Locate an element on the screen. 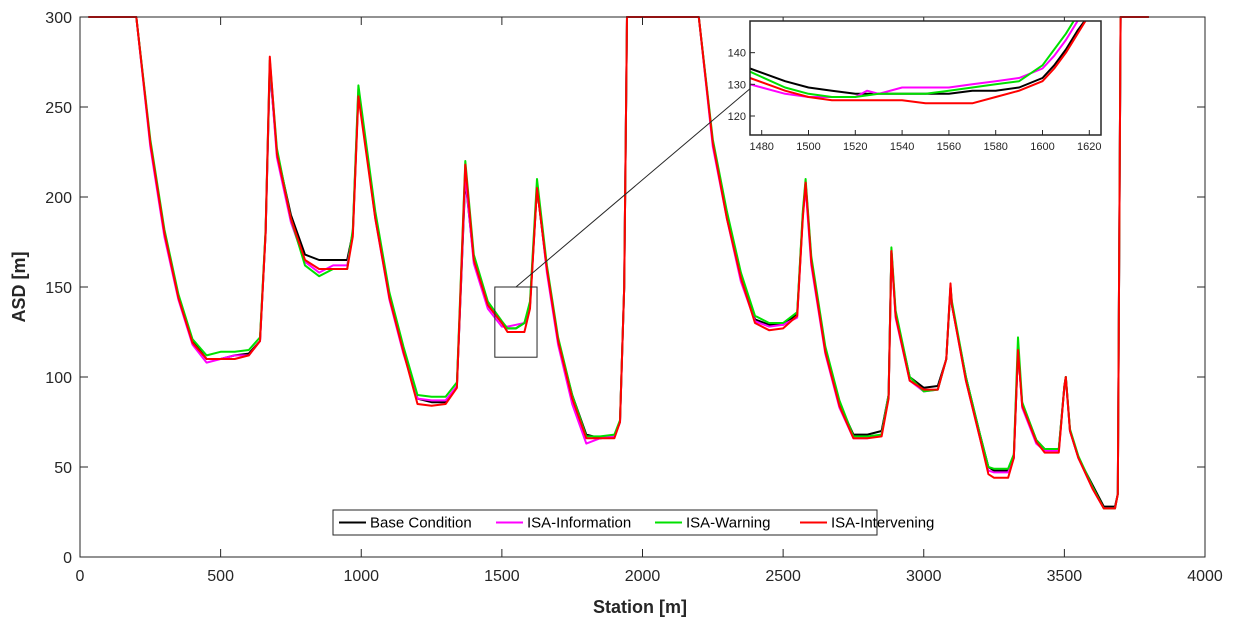 This screenshot has width=1235, height=625. legend-box is located at coordinates (605, 522).